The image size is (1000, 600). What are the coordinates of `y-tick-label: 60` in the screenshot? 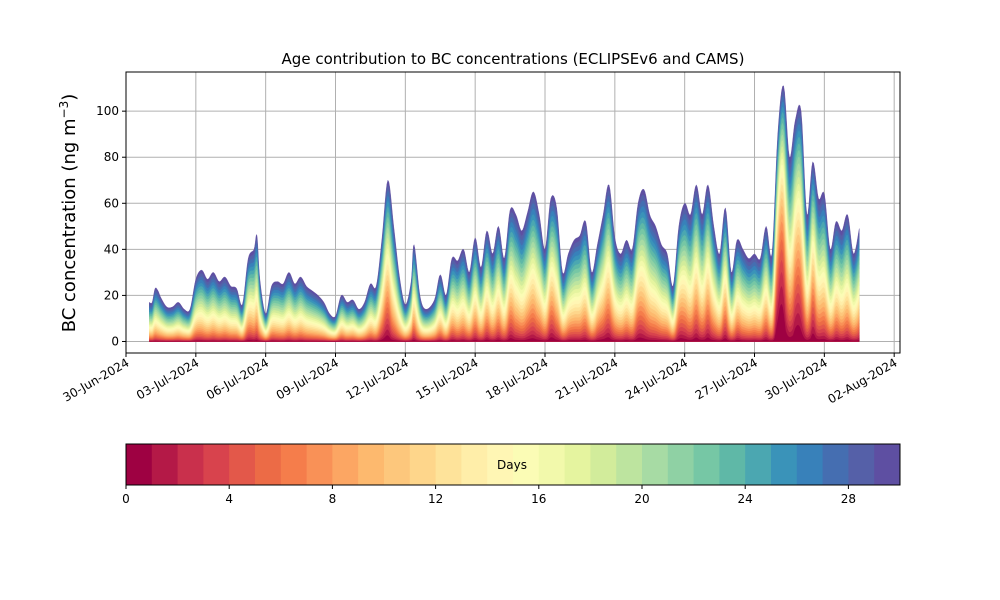 It's located at (111, 203).